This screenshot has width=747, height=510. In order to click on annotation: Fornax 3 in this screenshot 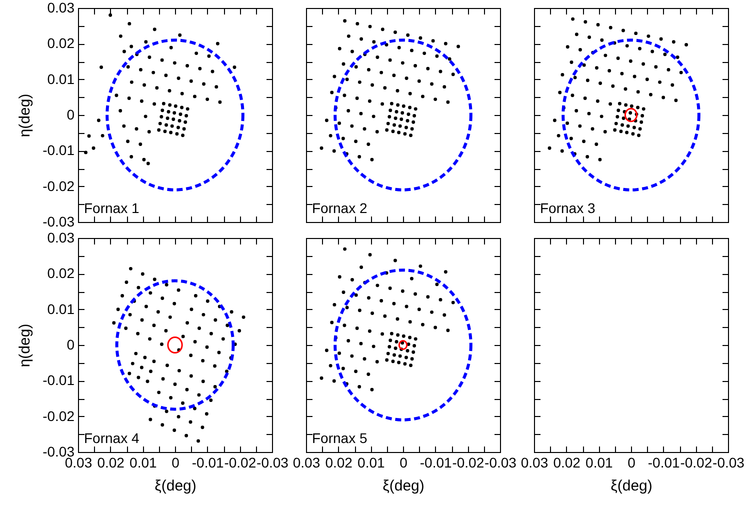, I will do `click(568, 208)`.